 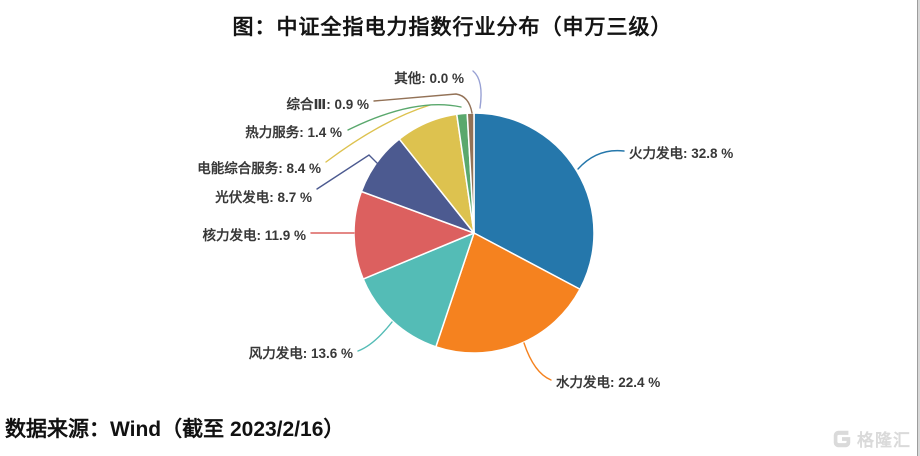 What do you see at coordinates (429, 78) in the screenshot?
I see `slice-label-8: 其他: 0.0 %` at bounding box center [429, 78].